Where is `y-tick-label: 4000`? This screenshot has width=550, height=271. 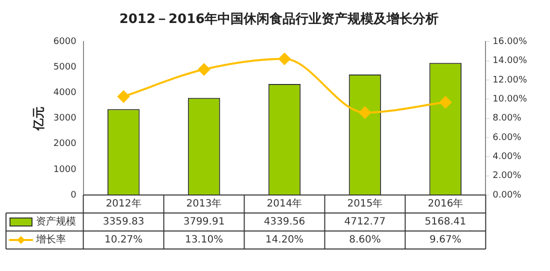 y-tick-label: 4000 is located at coordinates (65, 93).